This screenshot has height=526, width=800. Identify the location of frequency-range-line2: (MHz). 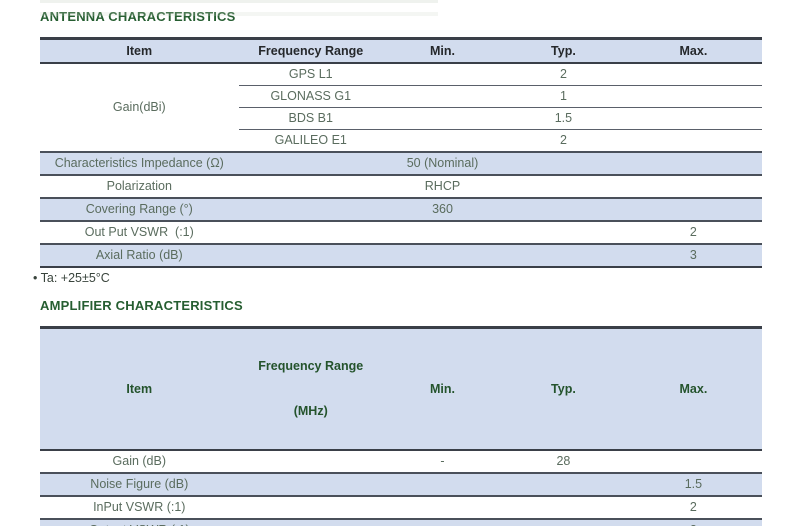
(310, 411).